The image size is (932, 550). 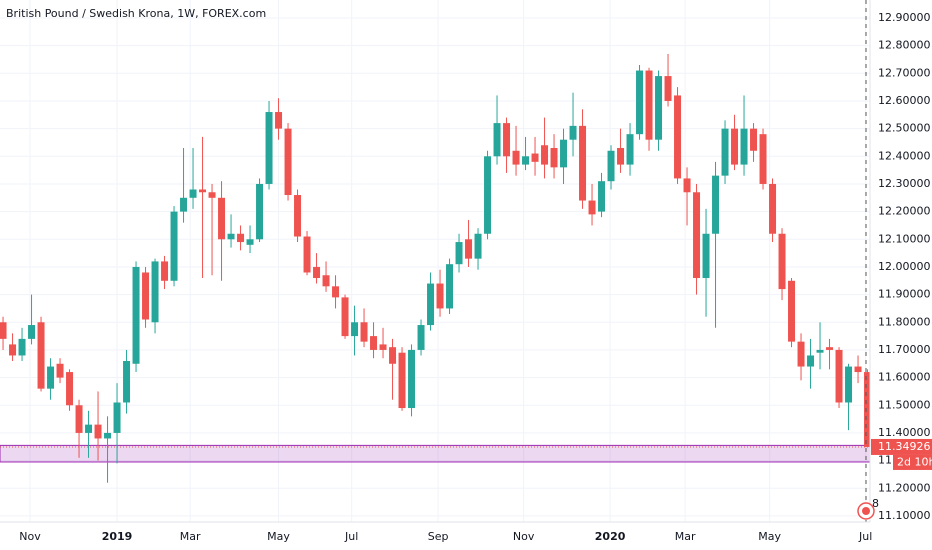 What do you see at coordinates (904, 238) in the screenshot?
I see `y-tick-label: 12.10000` at bounding box center [904, 238].